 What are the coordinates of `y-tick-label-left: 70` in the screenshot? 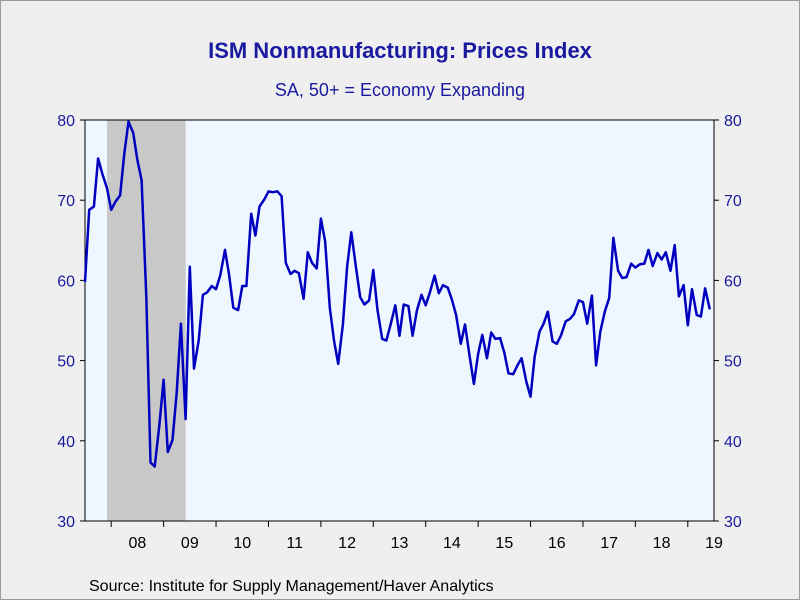 It's located at (66, 201).